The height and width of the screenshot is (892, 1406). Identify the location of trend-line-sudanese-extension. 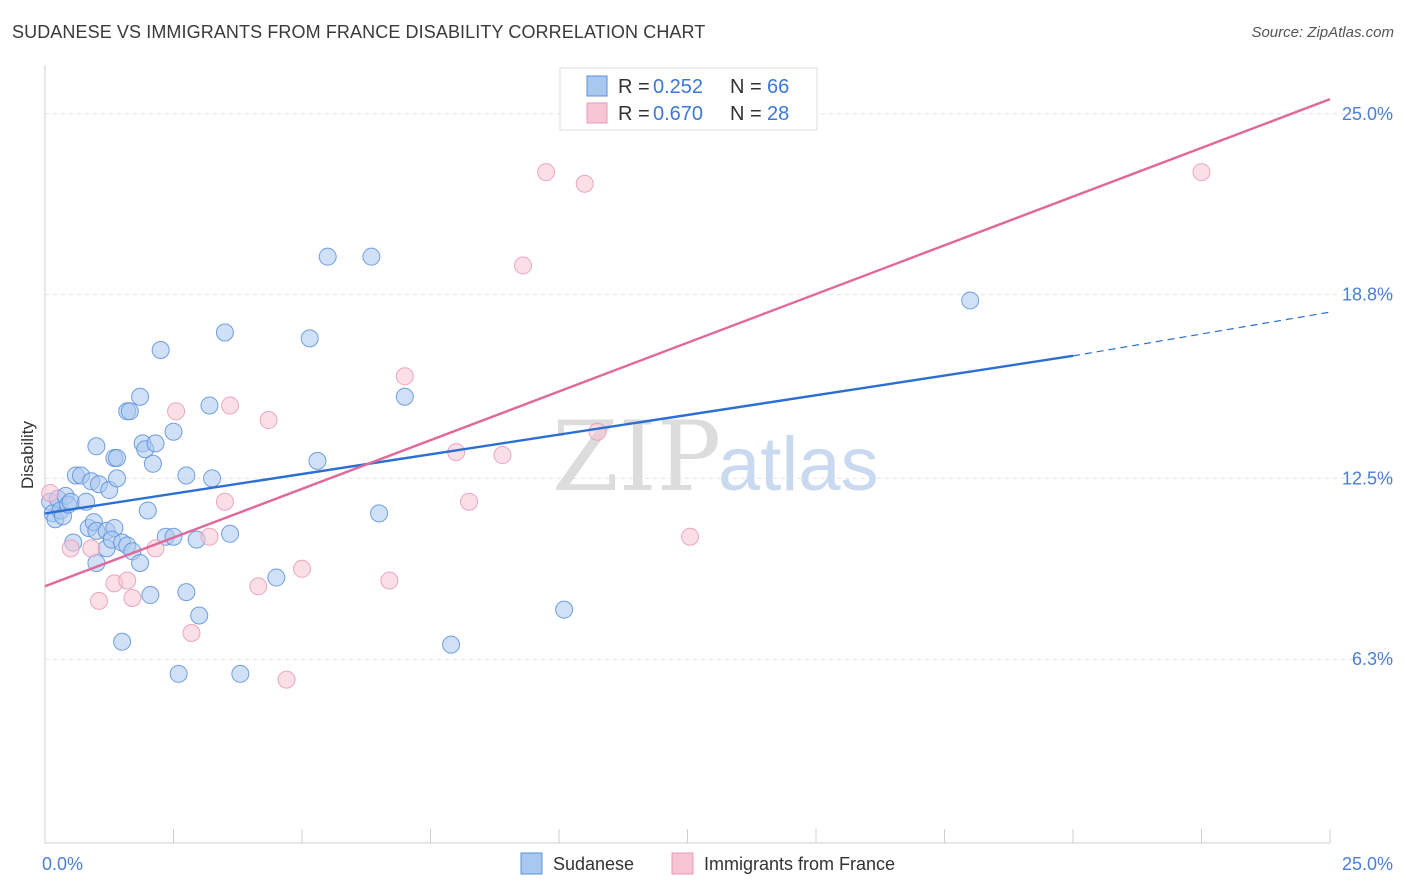
(1201, 334).